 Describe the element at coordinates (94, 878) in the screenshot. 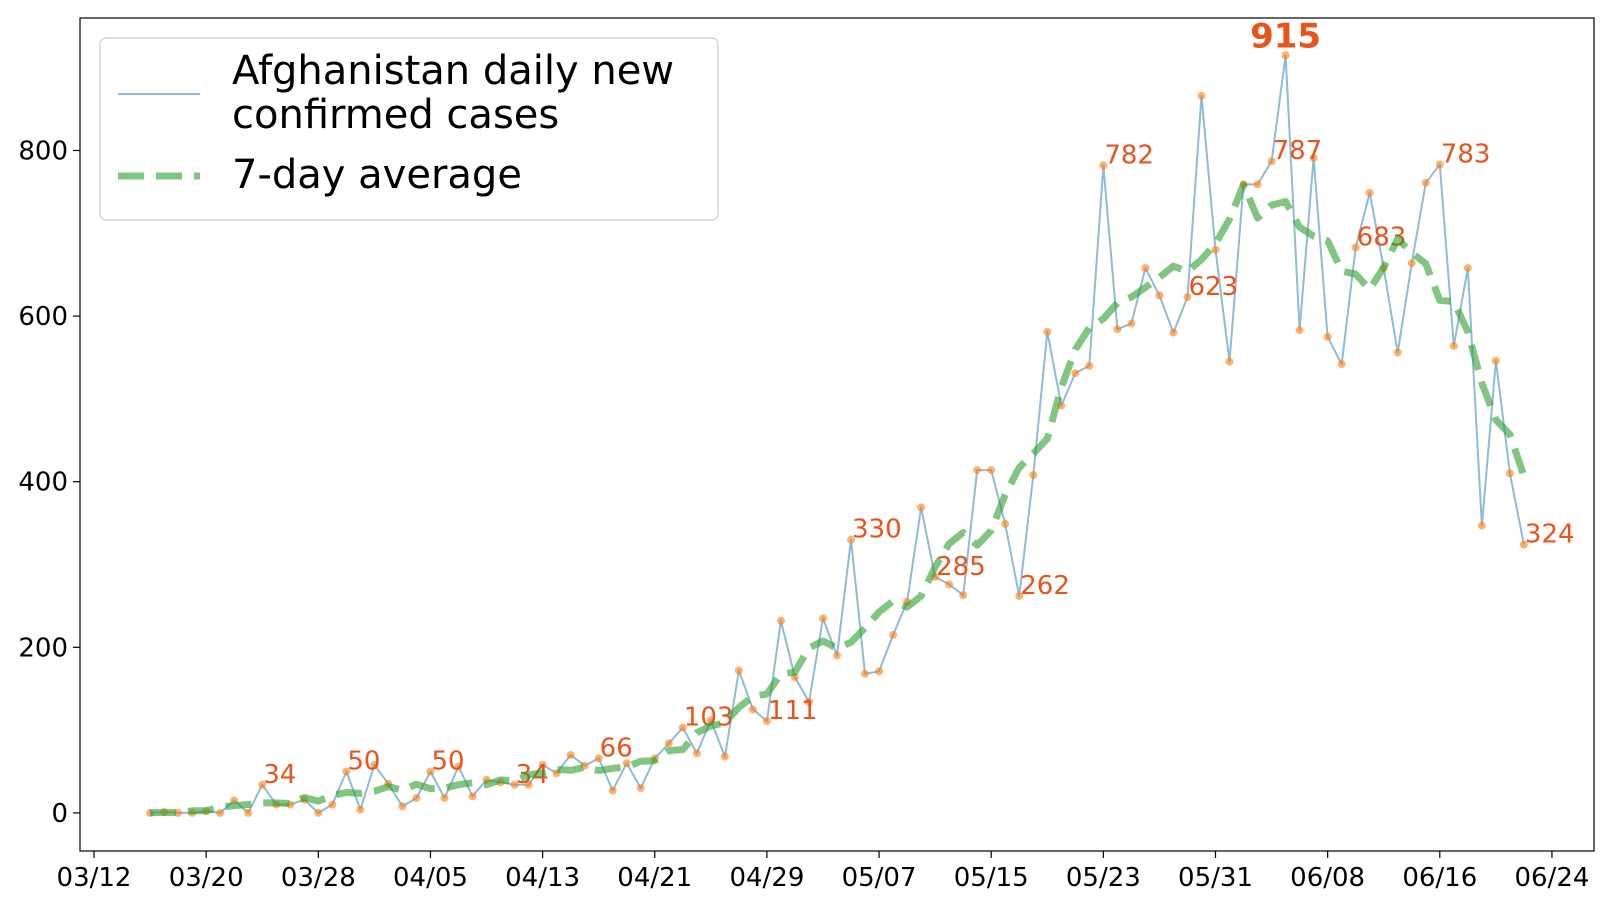

I see `x-tick-label: 03/12` at that location.